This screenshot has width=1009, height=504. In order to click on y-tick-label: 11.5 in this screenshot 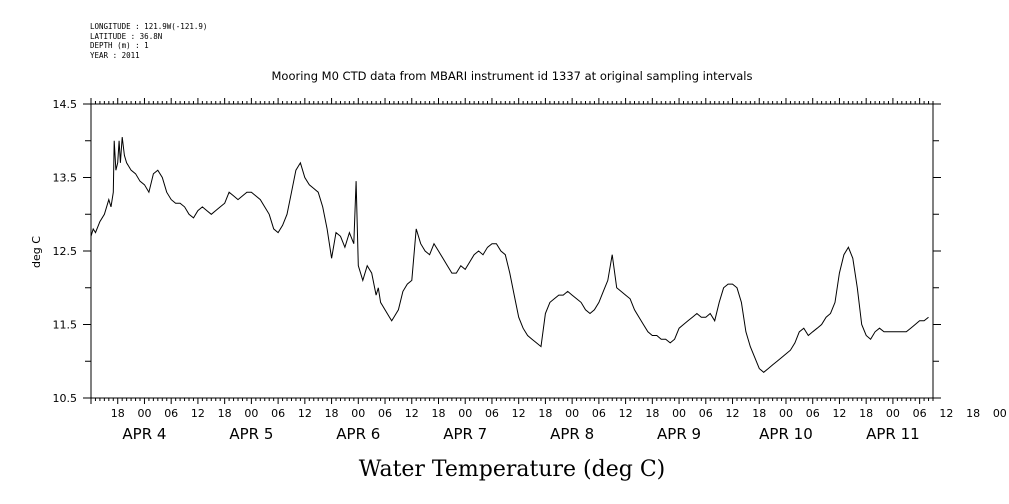, I will do `click(65, 325)`.